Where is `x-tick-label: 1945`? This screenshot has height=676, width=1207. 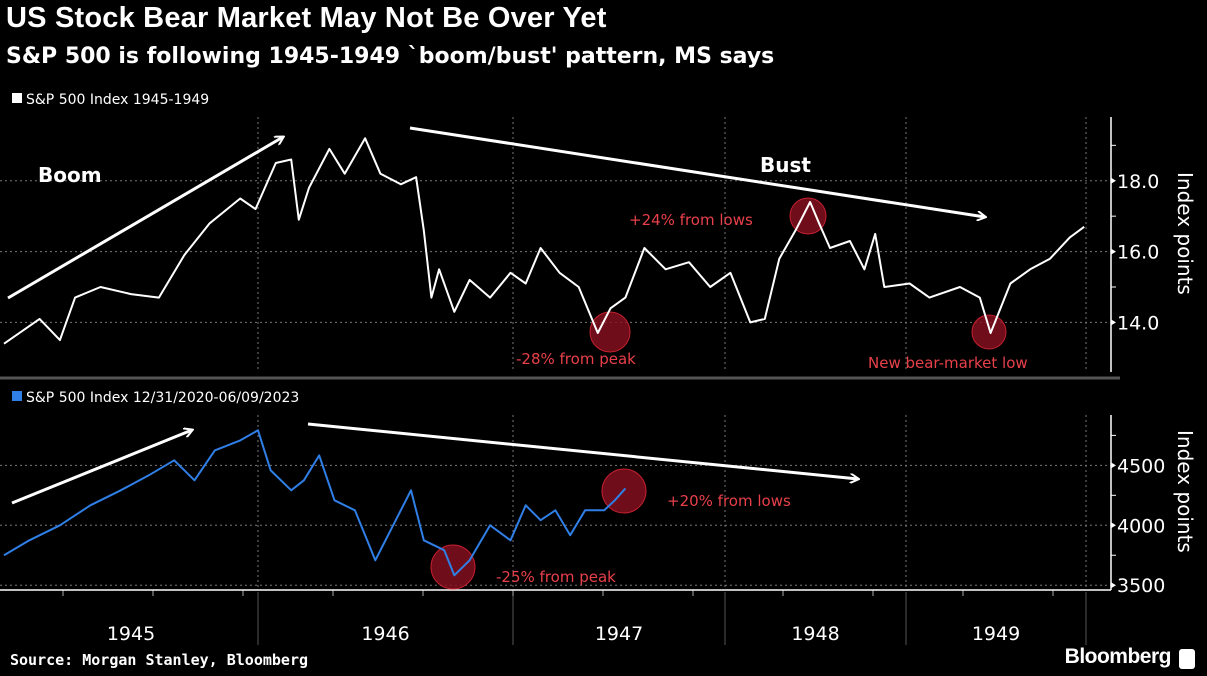
x-tick-label: 1945 is located at coordinates (131, 634).